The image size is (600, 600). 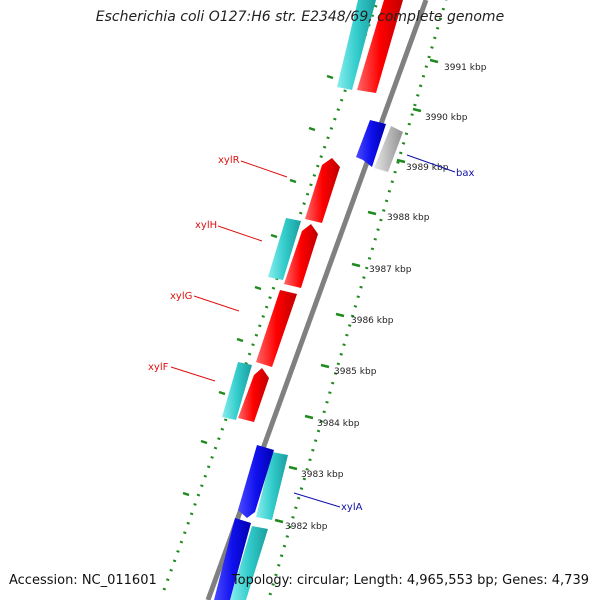 I want to click on gene-xylF-cyan, so click(x=237, y=391).